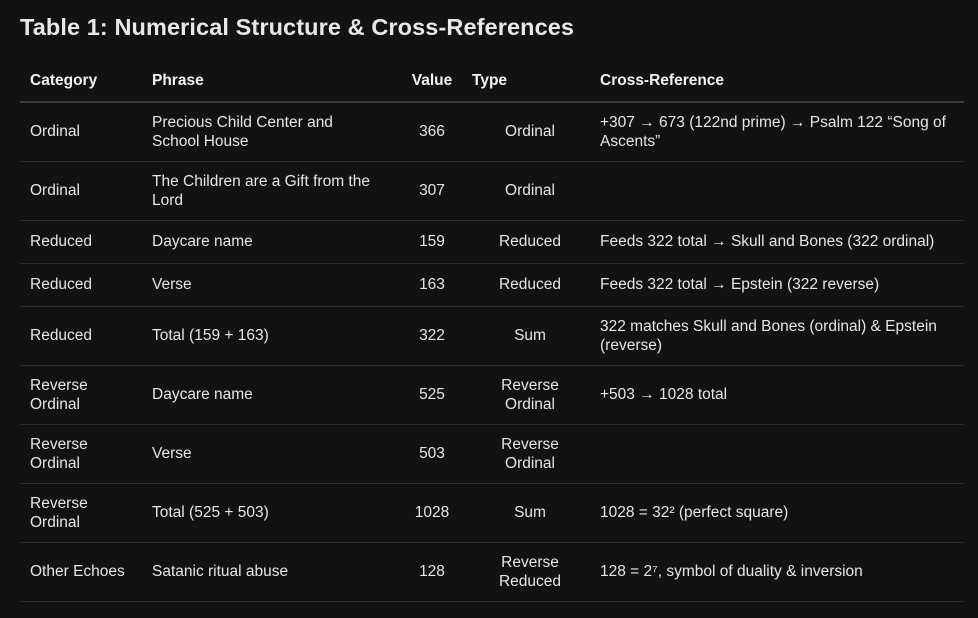  What do you see at coordinates (432, 191) in the screenshot?
I see `cell-value: 307` at bounding box center [432, 191].